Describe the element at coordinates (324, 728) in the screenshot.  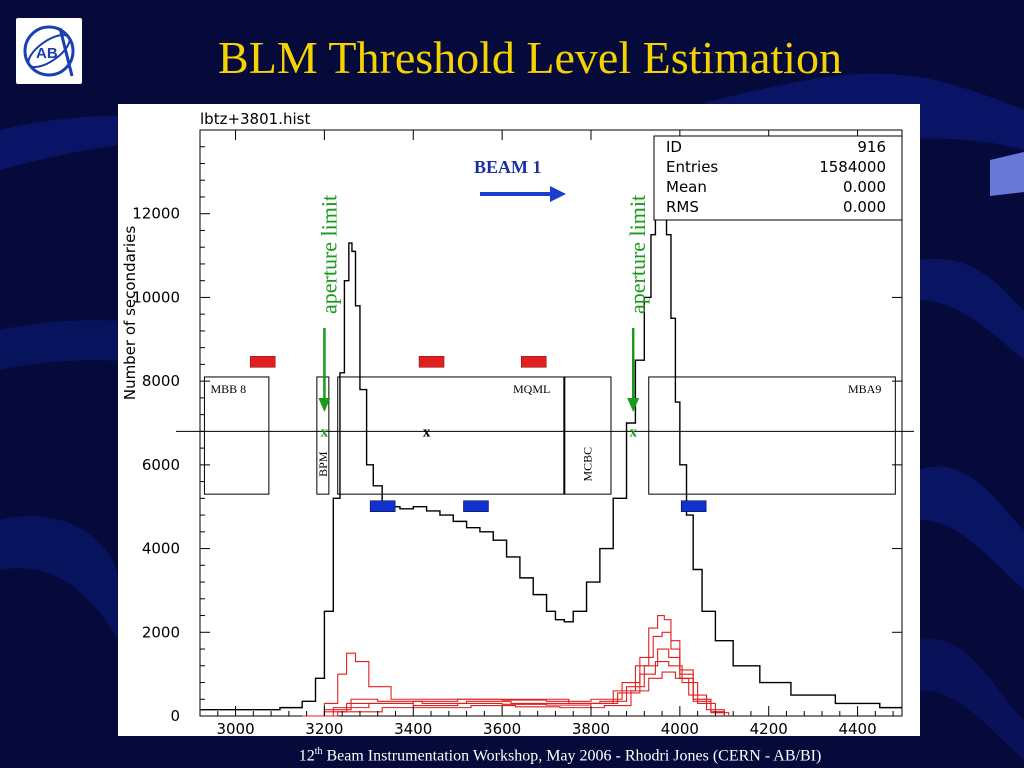
I see `x-tick-label: 3200` at that location.